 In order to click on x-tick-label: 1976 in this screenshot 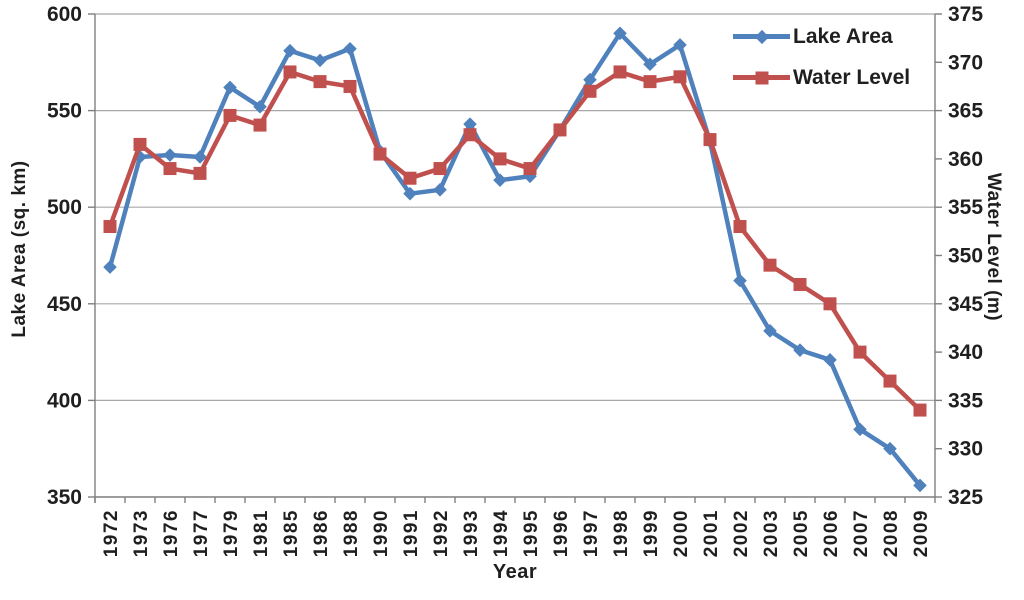, I will do `click(171, 533)`.